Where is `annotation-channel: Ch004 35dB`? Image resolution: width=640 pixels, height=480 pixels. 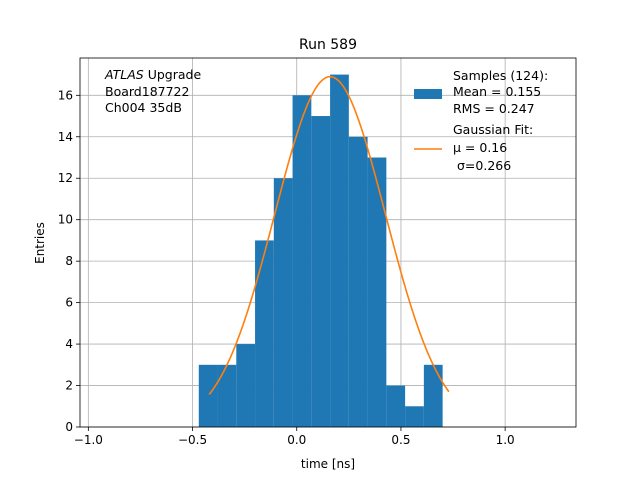 annotation-channel: Ch004 35dB is located at coordinates (143, 107).